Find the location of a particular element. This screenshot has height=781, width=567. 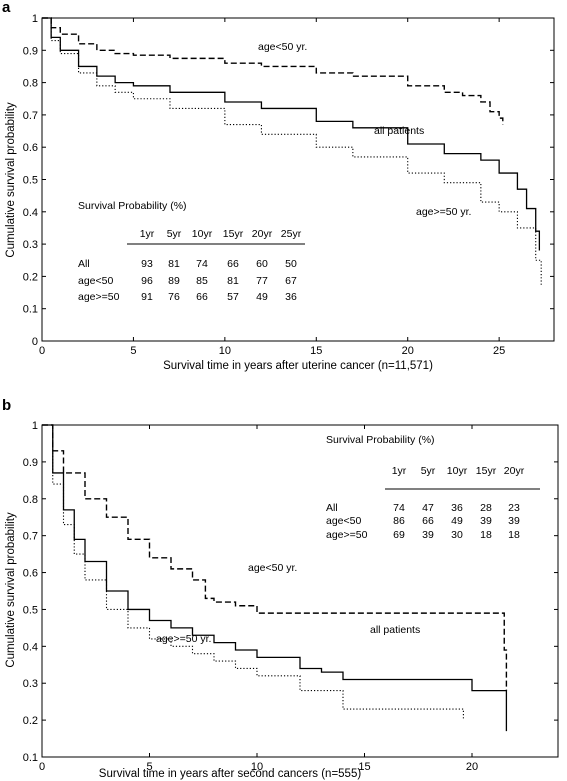

panel-b-letter: b is located at coordinates (6, 405).